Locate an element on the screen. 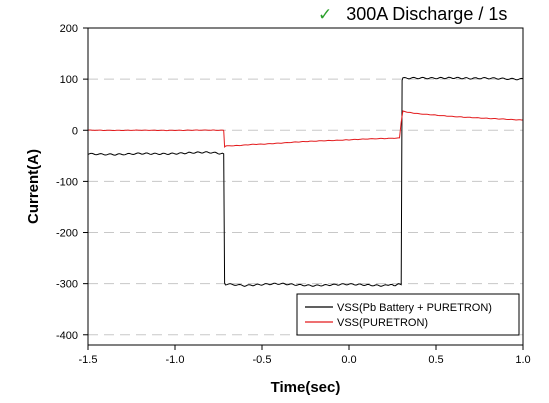 This screenshot has width=549, height=403. x-tick-label: 1.0 is located at coordinates (522, 360).